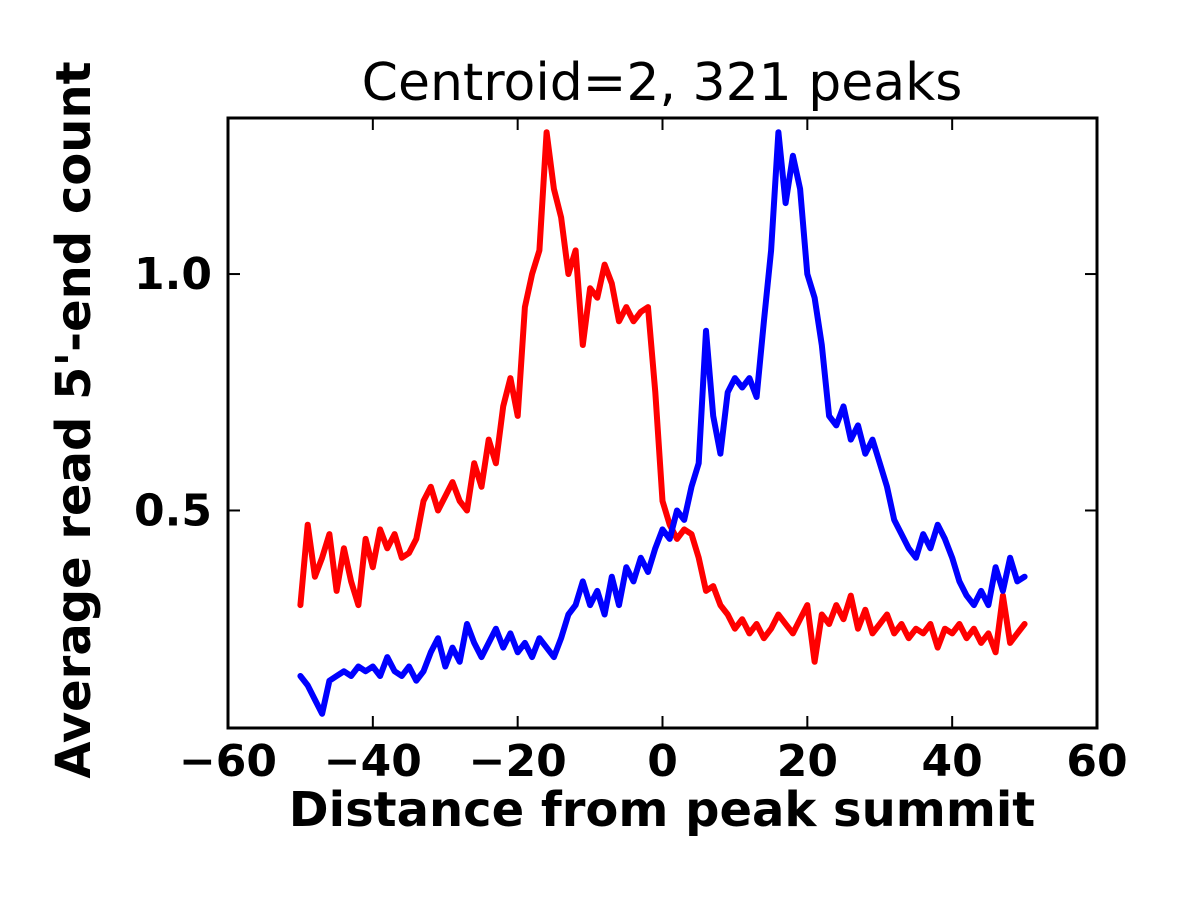  Describe the element at coordinates (1096, 761) in the screenshot. I see `x-tick-label: 60` at that location.